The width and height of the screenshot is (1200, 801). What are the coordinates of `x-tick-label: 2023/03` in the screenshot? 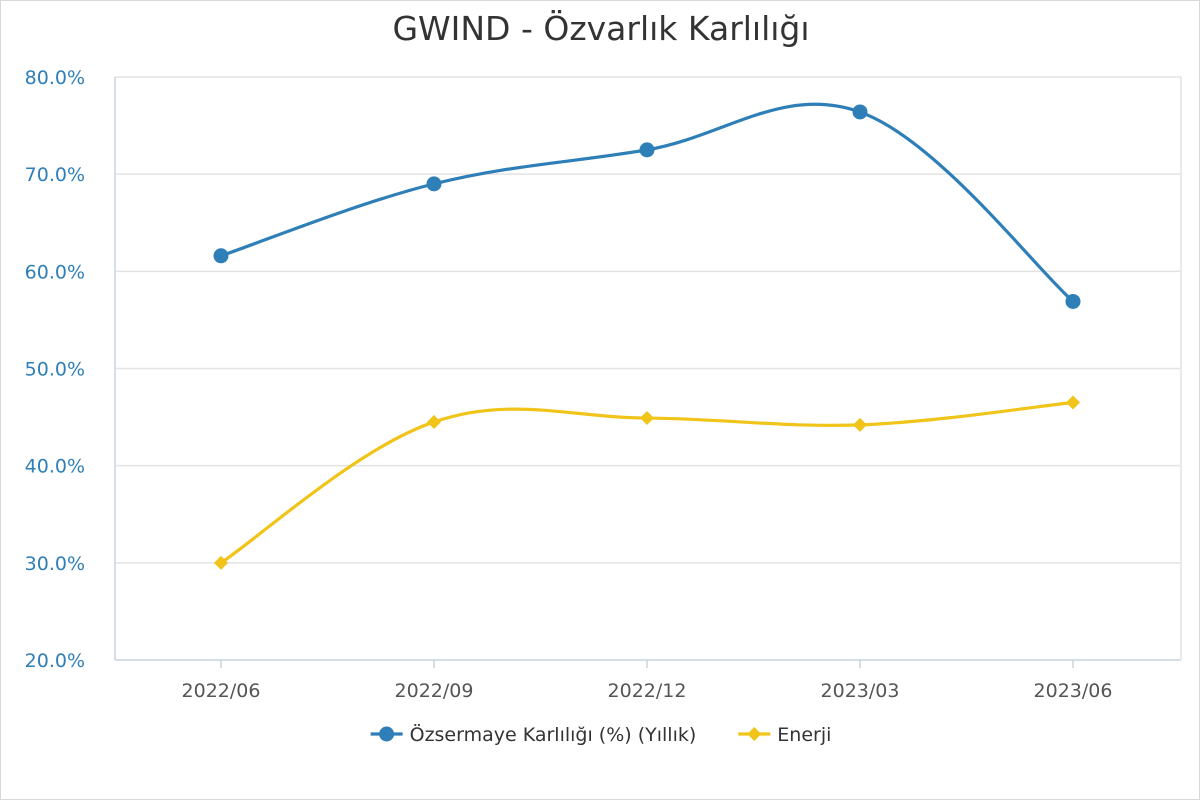 It's located at (860, 691).